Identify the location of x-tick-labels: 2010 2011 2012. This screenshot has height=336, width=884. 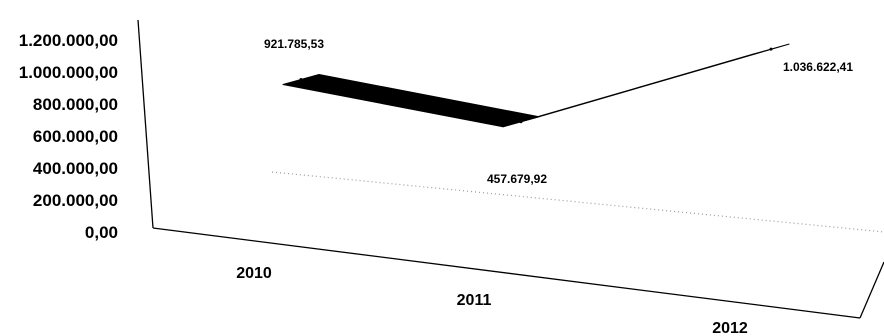
(492, 300).